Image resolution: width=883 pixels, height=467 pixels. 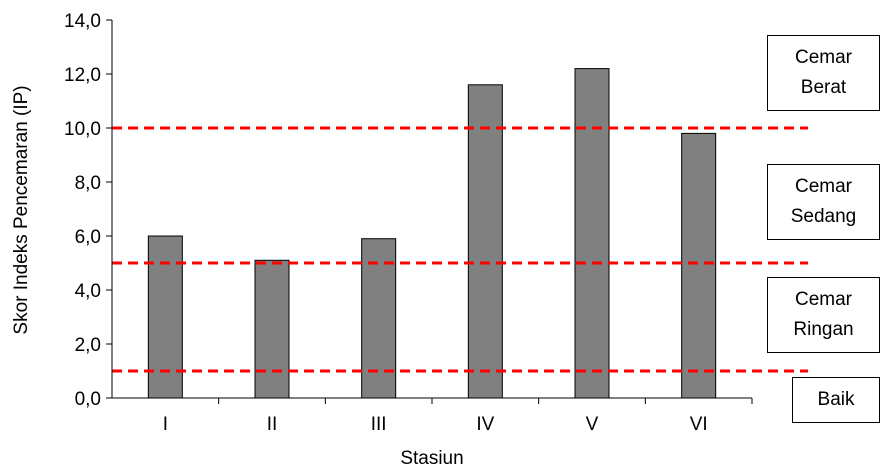 I want to click on y-tick-label: 2,0, so click(x=88, y=345).